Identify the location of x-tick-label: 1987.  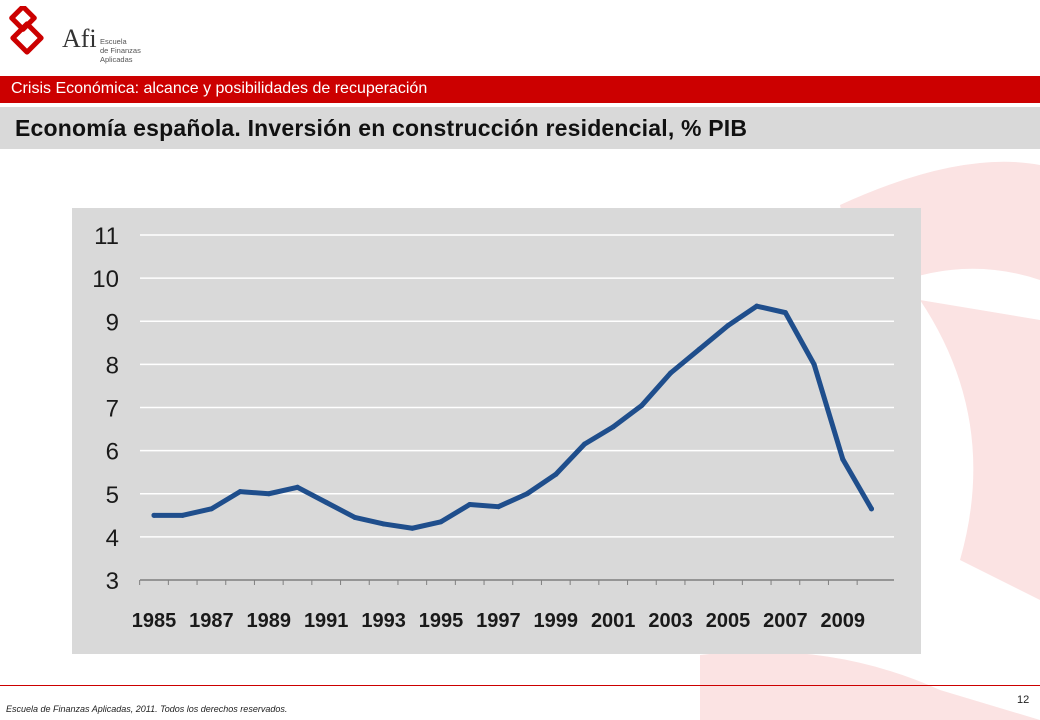
(211, 621).